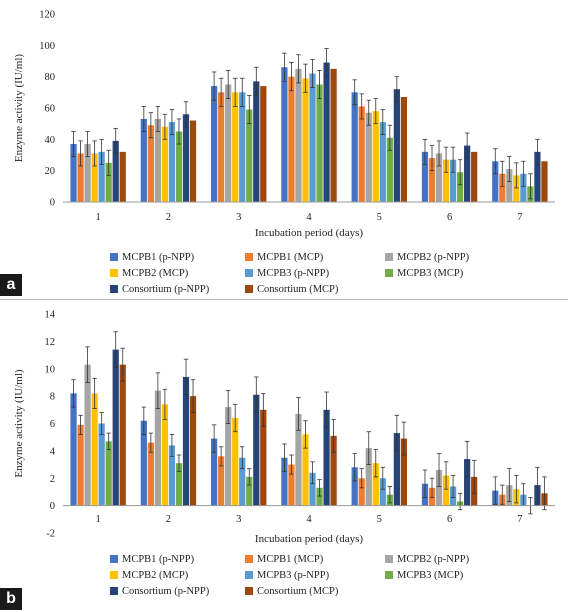 The image size is (568, 612). What do you see at coordinates (298, 289) in the screenshot?
I see `chart-a-legend-label: Consortium (MCP)` at bounding box center [298, 289].